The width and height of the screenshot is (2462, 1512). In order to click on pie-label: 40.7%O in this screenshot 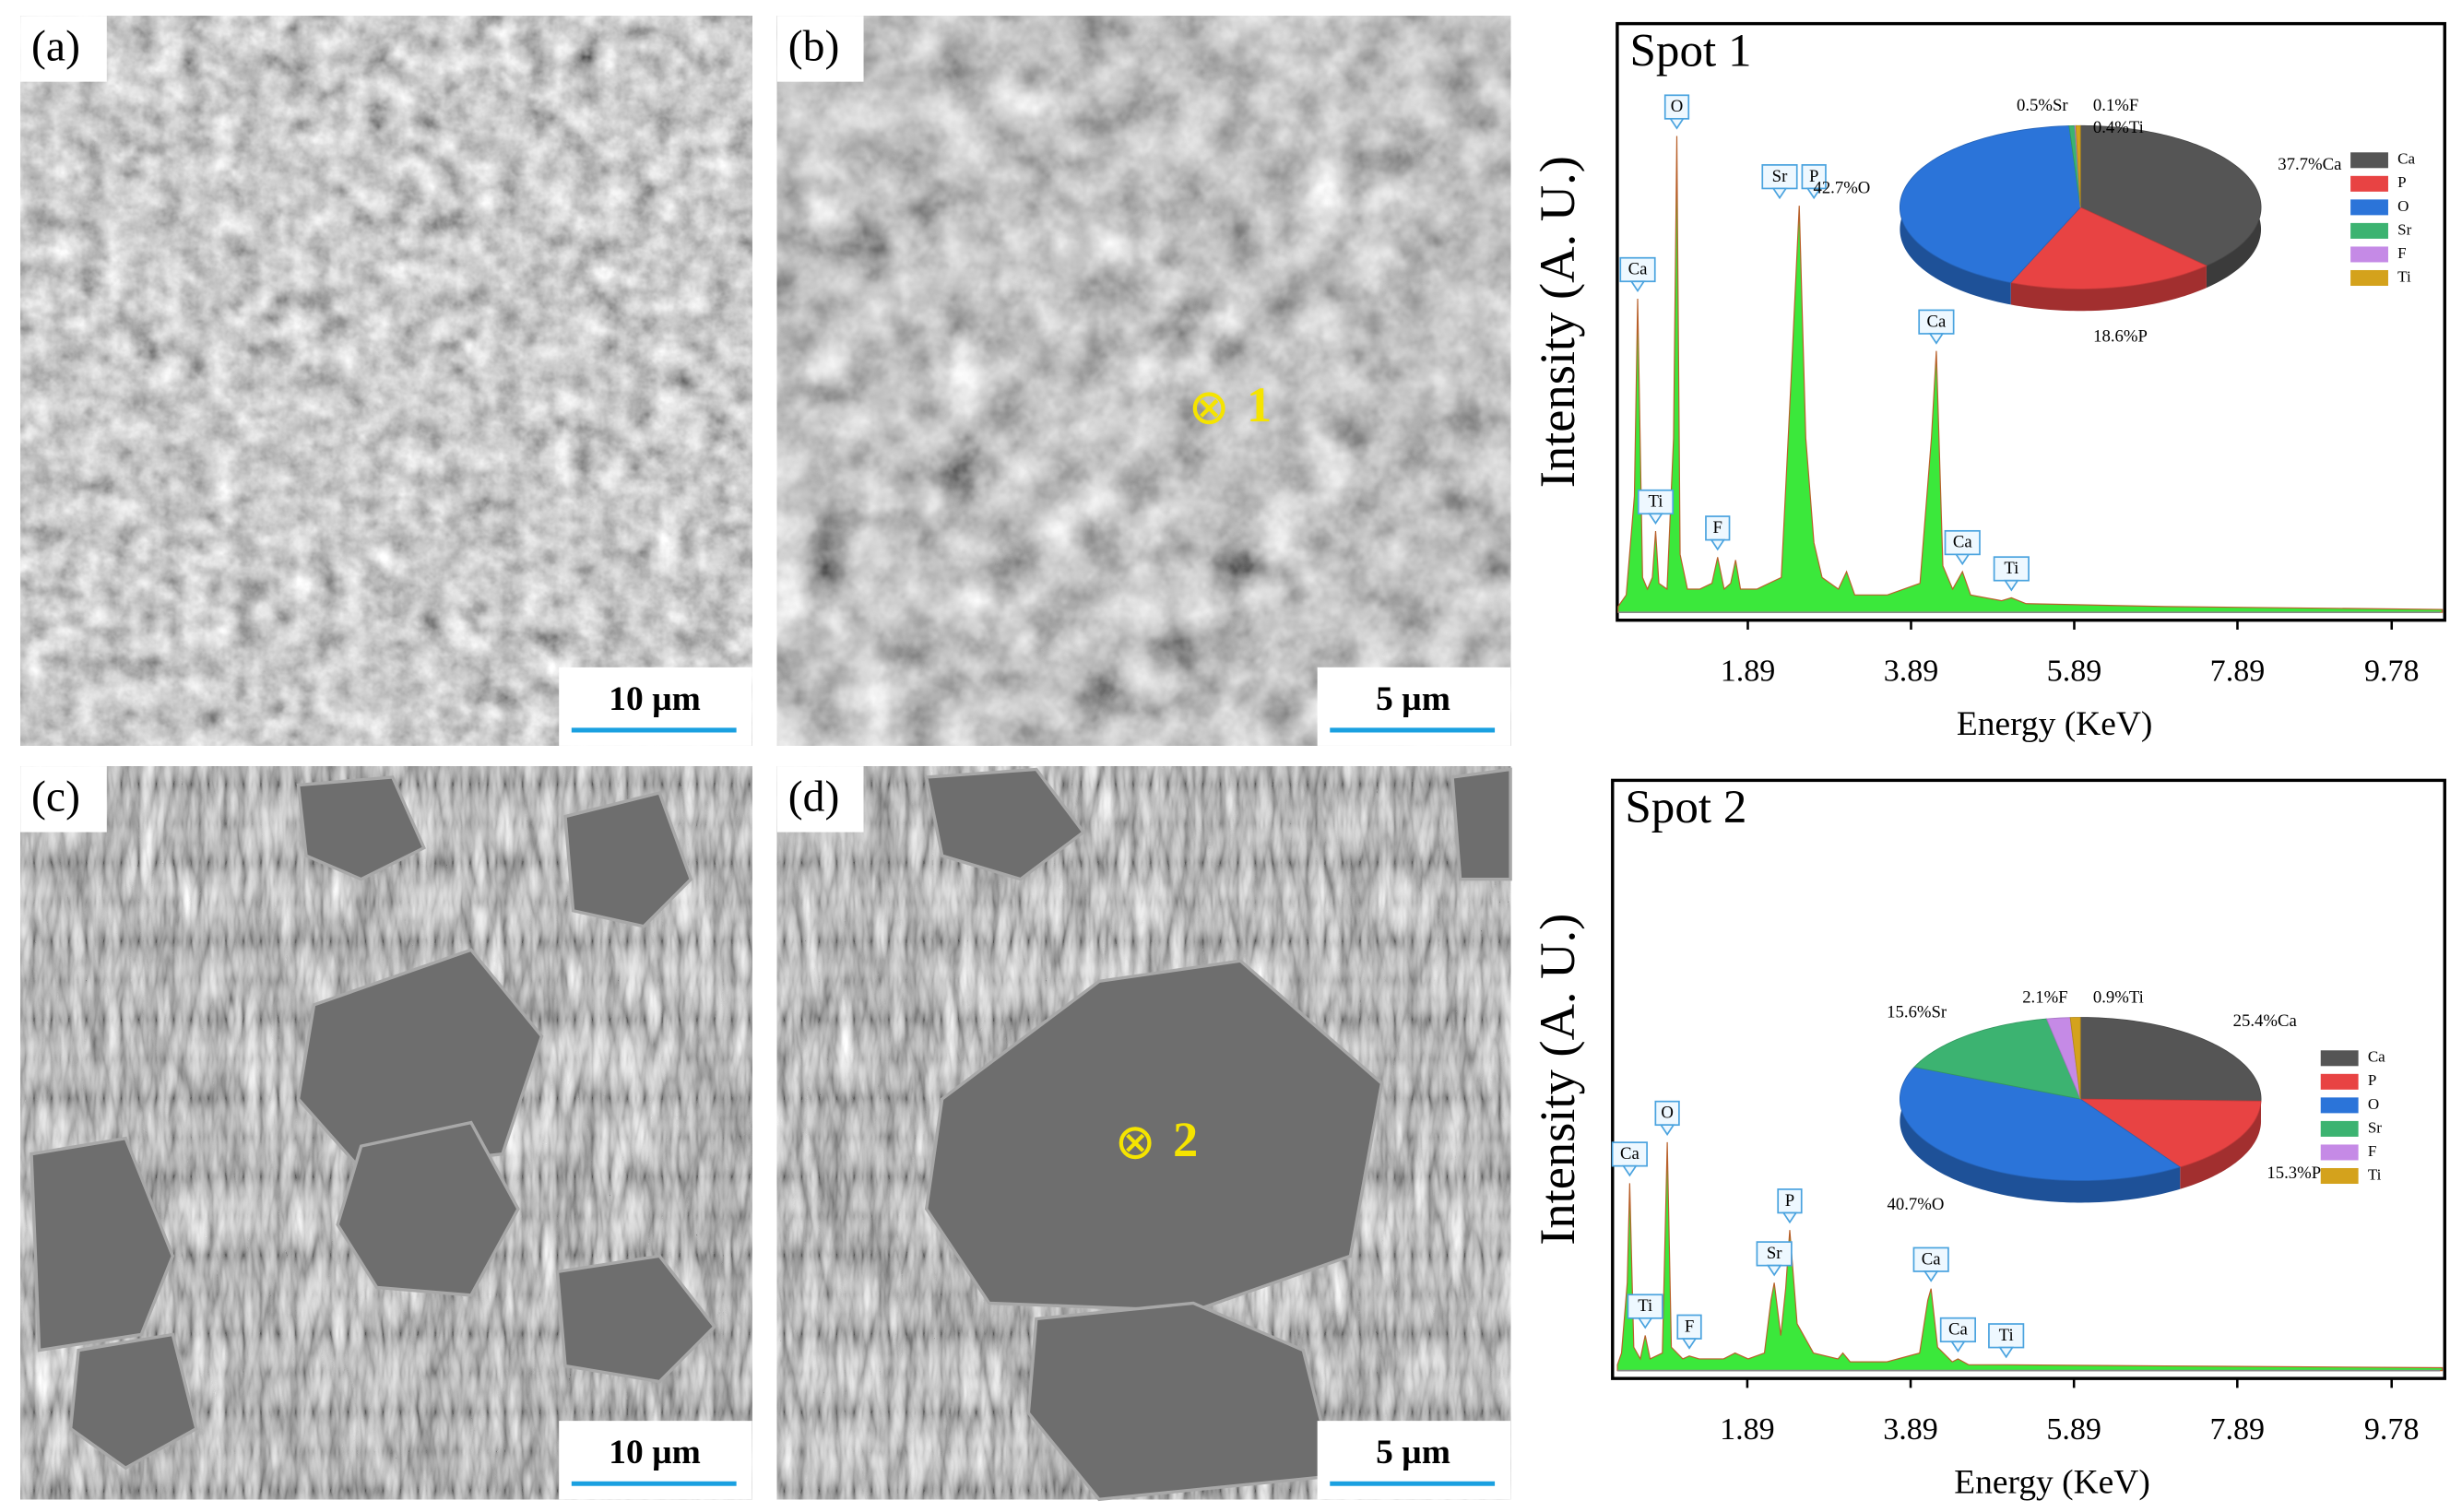, I will do `click(1915, 1204)`.